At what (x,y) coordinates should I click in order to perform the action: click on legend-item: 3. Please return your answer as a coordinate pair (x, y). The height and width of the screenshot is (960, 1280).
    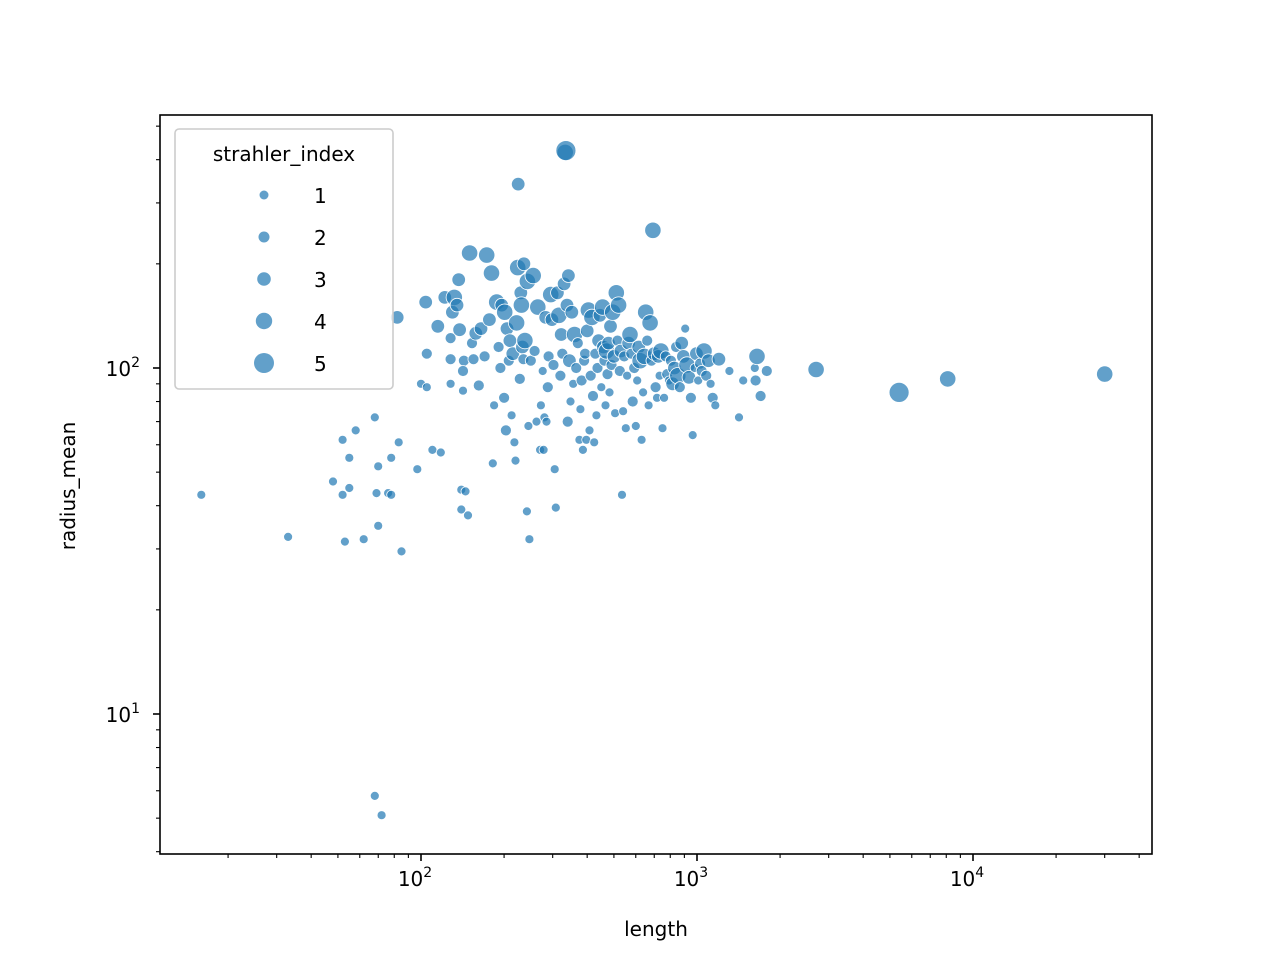
    Looking at the image, I should click on (292, 280).